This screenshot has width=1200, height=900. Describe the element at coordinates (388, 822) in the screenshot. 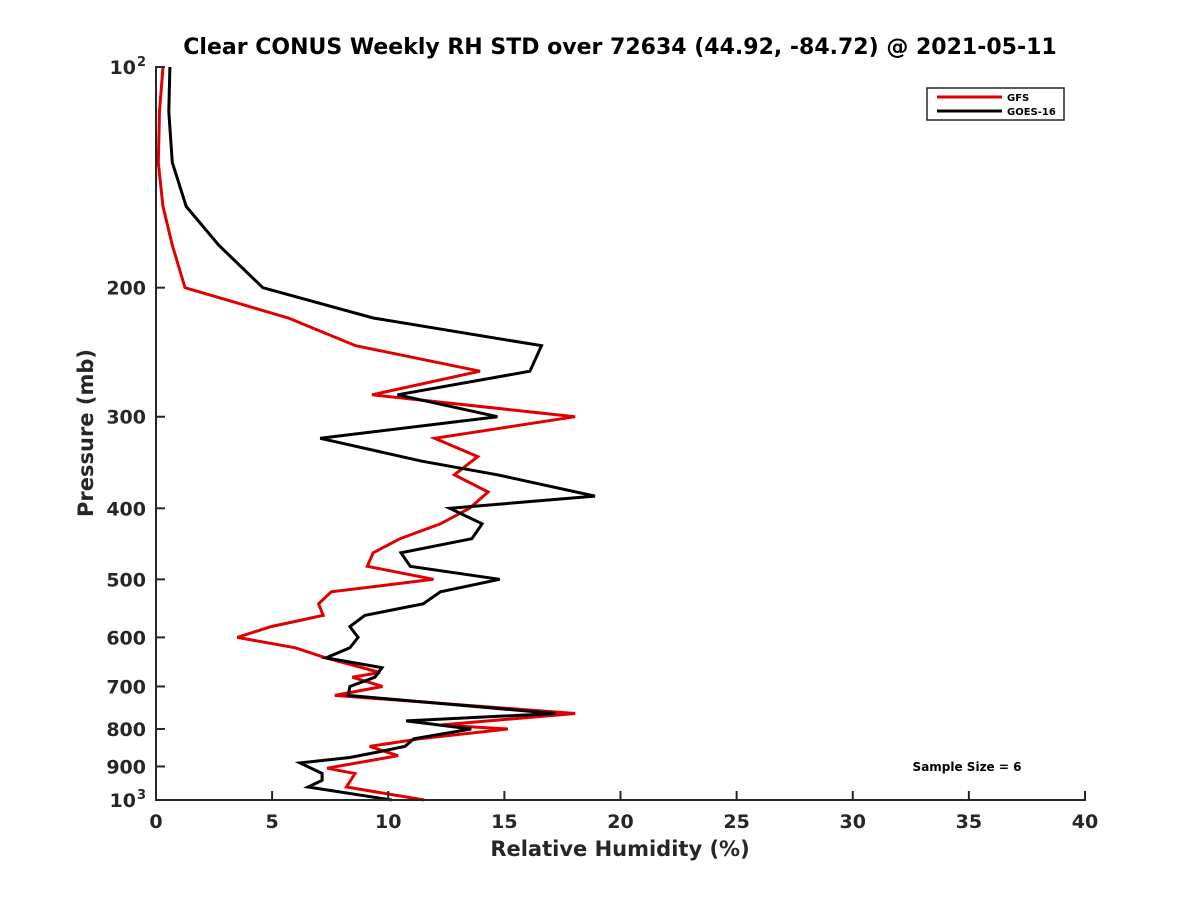

I see `x-tick-label: 10` at that location.